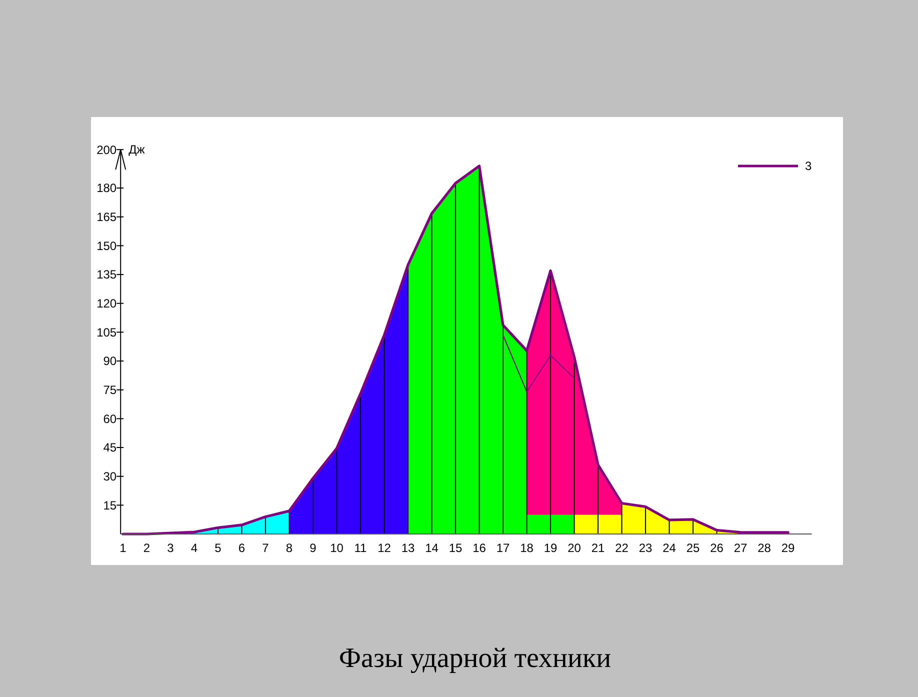  Describe the element at coordinates (575, 548) in the screenshot. I see `x-tick-label: 20` at that location.